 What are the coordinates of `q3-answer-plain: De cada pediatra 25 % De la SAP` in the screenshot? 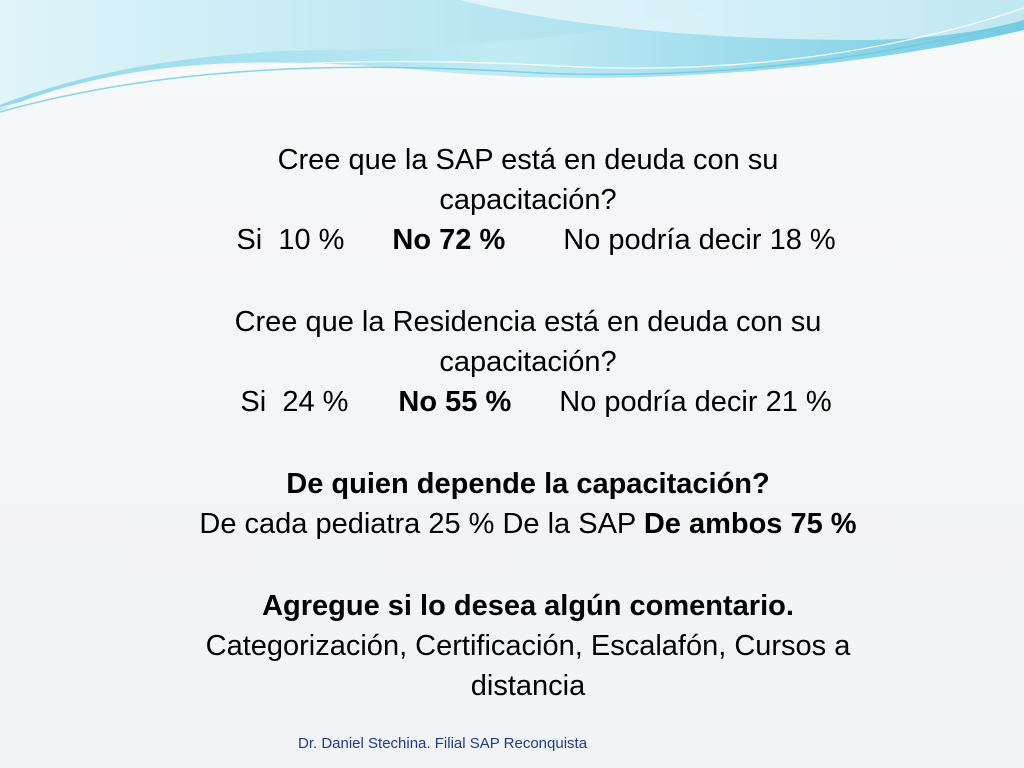 It's located at (421, 524).